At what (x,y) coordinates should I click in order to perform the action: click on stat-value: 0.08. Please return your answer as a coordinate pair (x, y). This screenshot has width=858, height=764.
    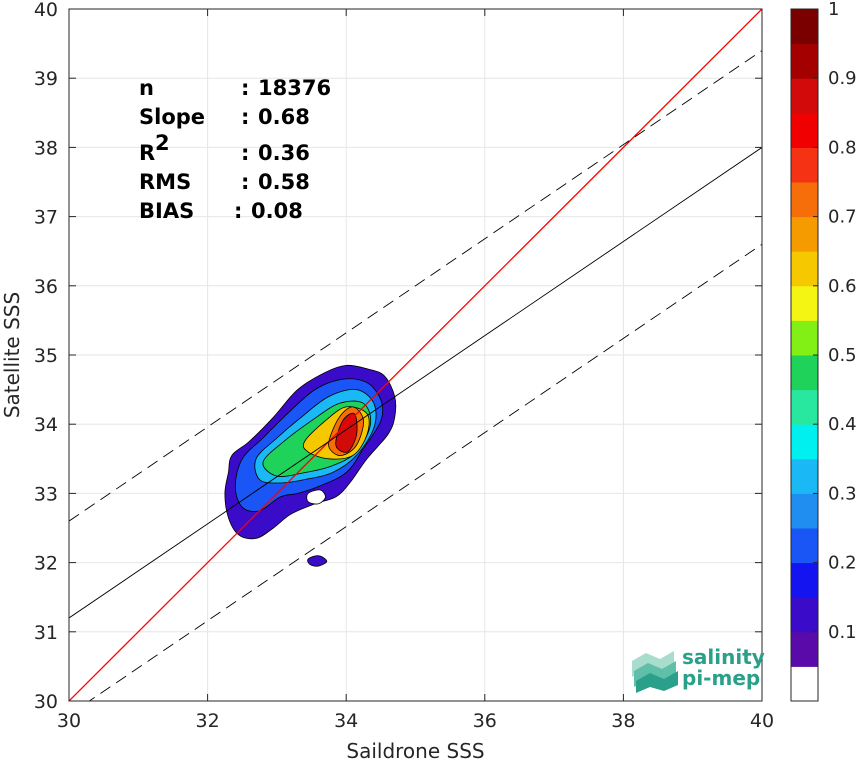
    Looking at the image, I should click on (277, 211).